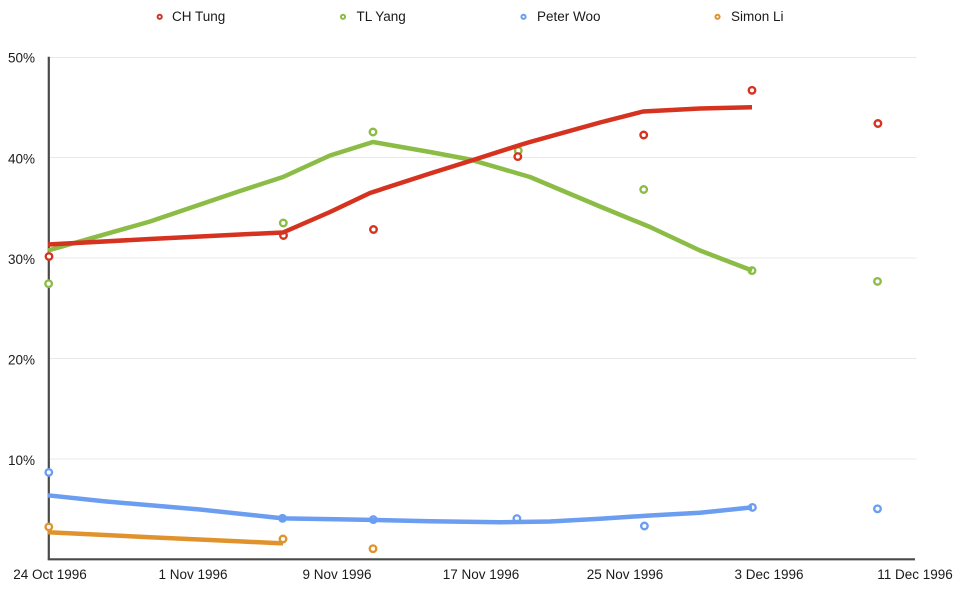 The height and width of the screenshot is (591, 960). Describe the element at coordinates (481, 574) in the screenshot. I see `svg-text: 17 Nov 1996` at that location.